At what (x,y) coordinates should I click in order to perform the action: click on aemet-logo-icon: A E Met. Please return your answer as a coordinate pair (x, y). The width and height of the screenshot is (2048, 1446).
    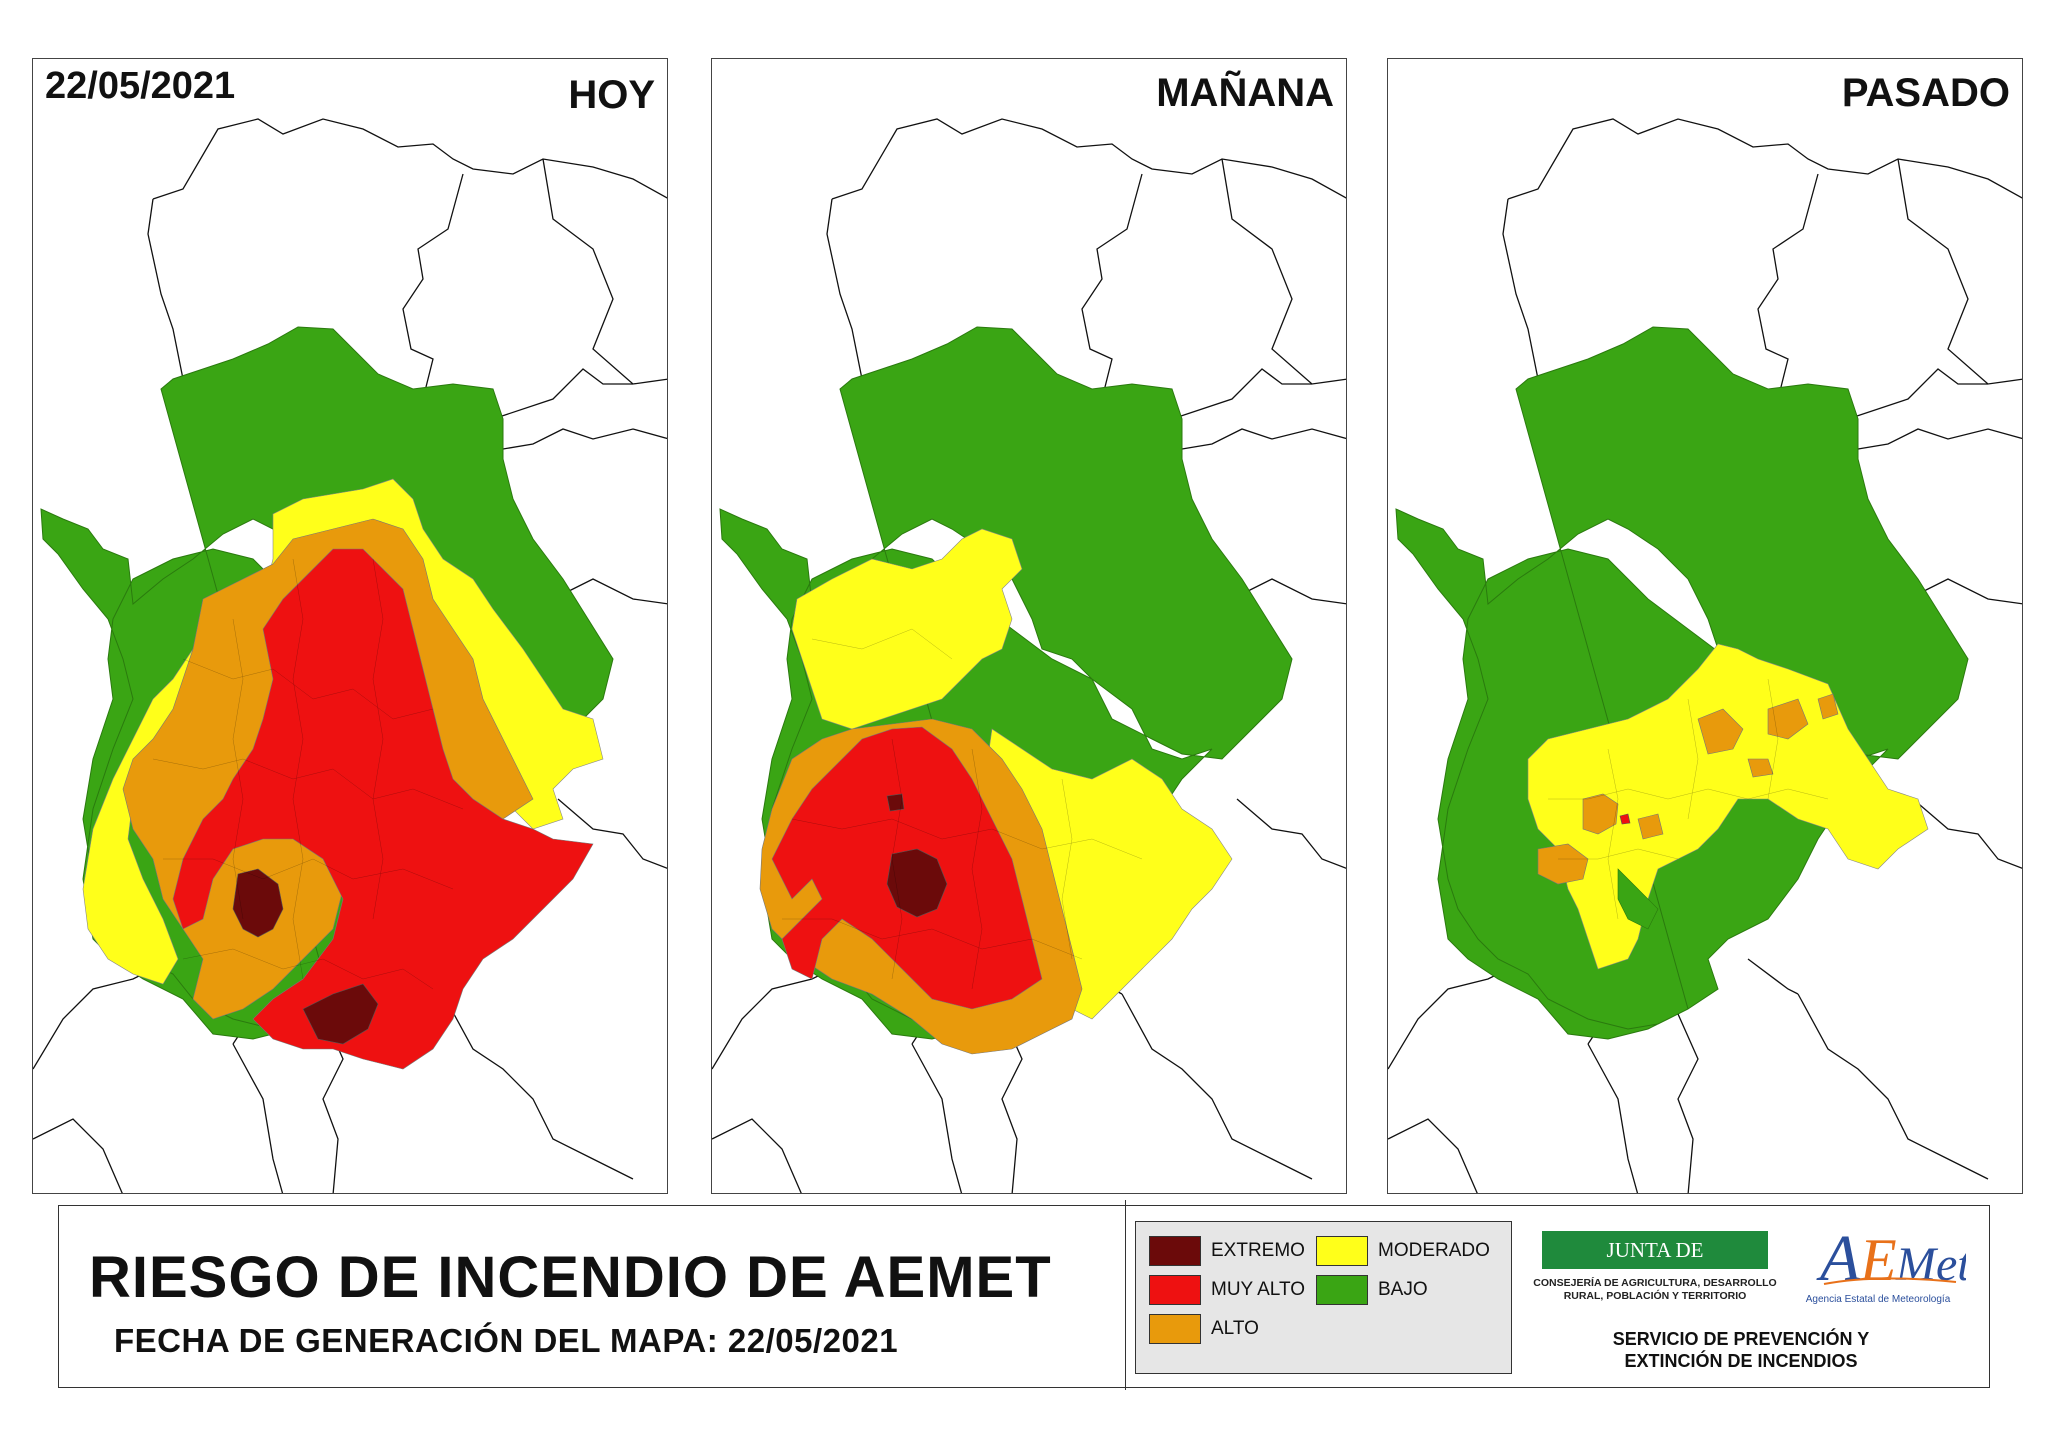
    Looking at the image, I should click on (1891, 1258).